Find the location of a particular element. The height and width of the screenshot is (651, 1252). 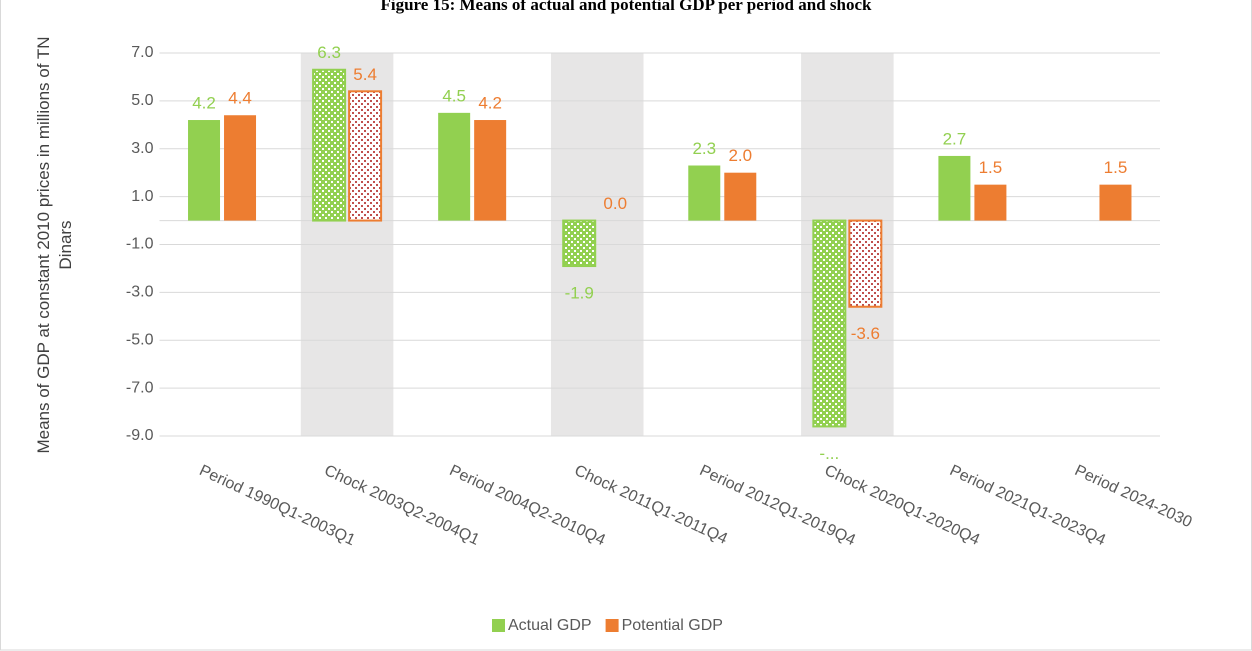

y-tick-label: 1.0 is located at coordinates (142, 196).